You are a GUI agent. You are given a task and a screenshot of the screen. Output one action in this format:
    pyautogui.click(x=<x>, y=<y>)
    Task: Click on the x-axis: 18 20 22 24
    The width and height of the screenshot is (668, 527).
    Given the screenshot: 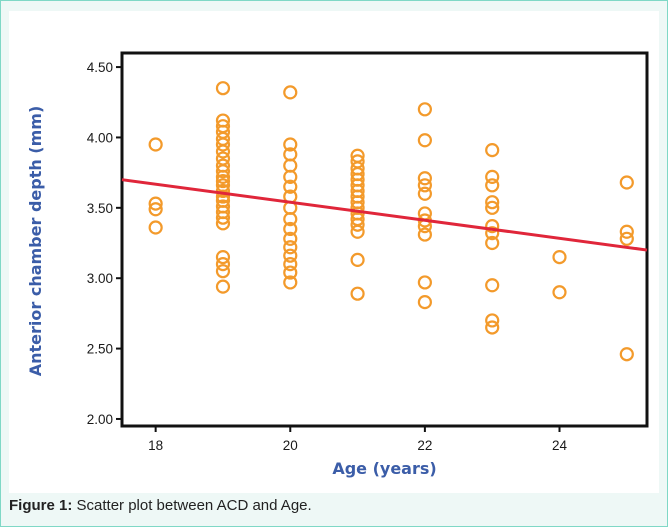 What is the action you would take?
    pyautogui.click(x=357, y=439)
    